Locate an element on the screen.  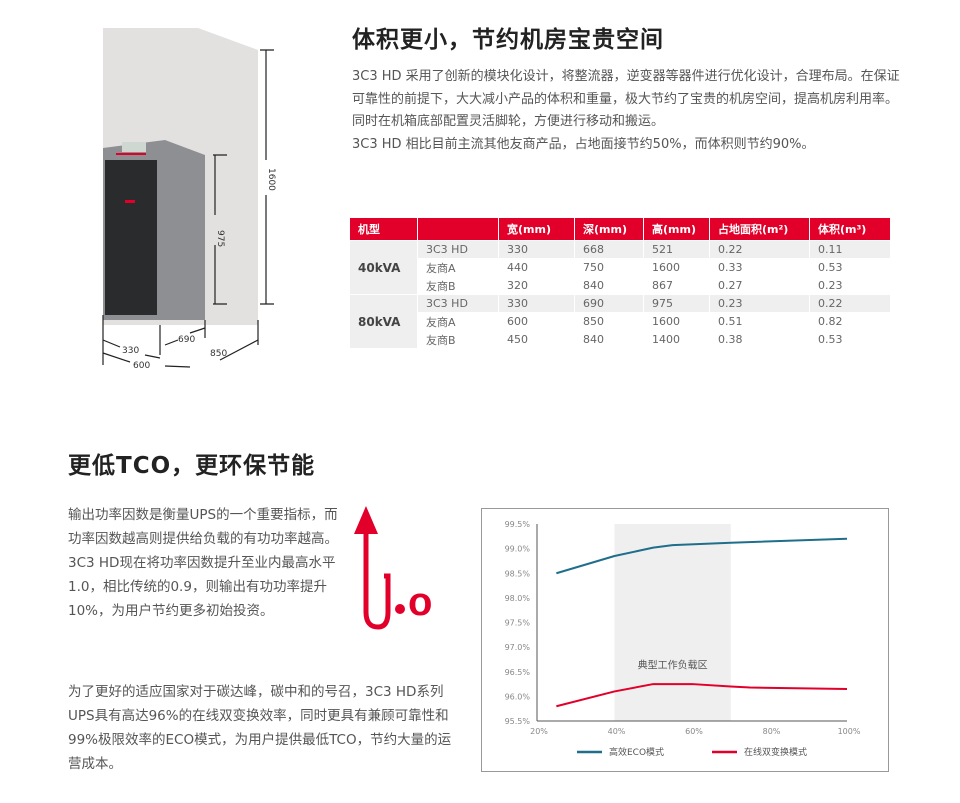
table-cell: 867 is located at coordinates (676, 285).